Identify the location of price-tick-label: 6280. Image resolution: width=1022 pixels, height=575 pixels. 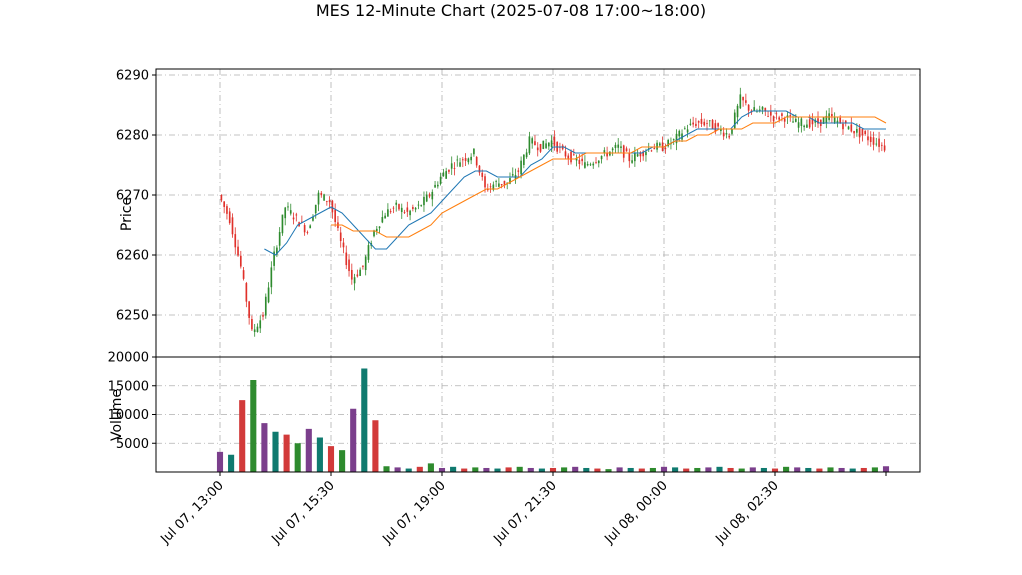
(132, 136).